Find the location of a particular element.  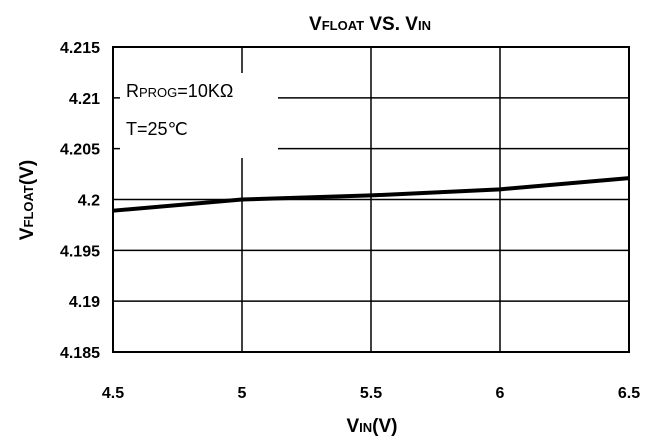

y-axis-label: VFLOAT(V) is located at coordinates (27, 200).